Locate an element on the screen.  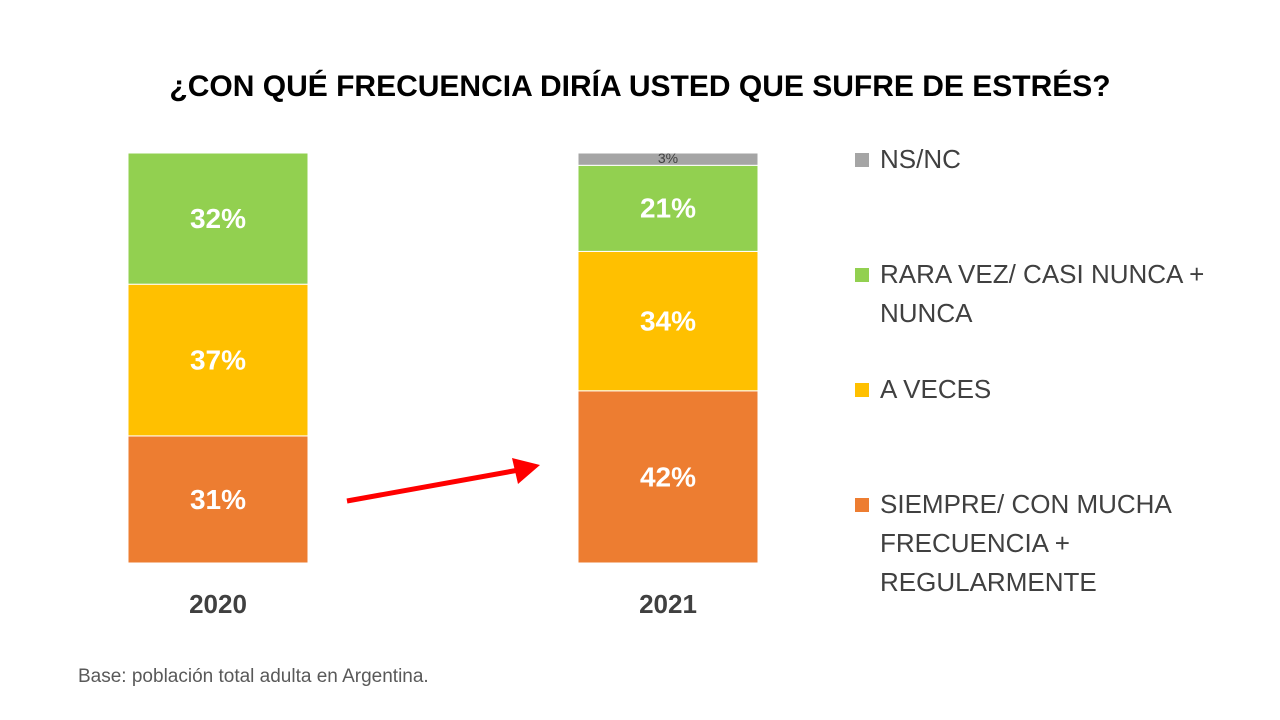
legend-item: NS/NC is located at coordinates (1035, 159).